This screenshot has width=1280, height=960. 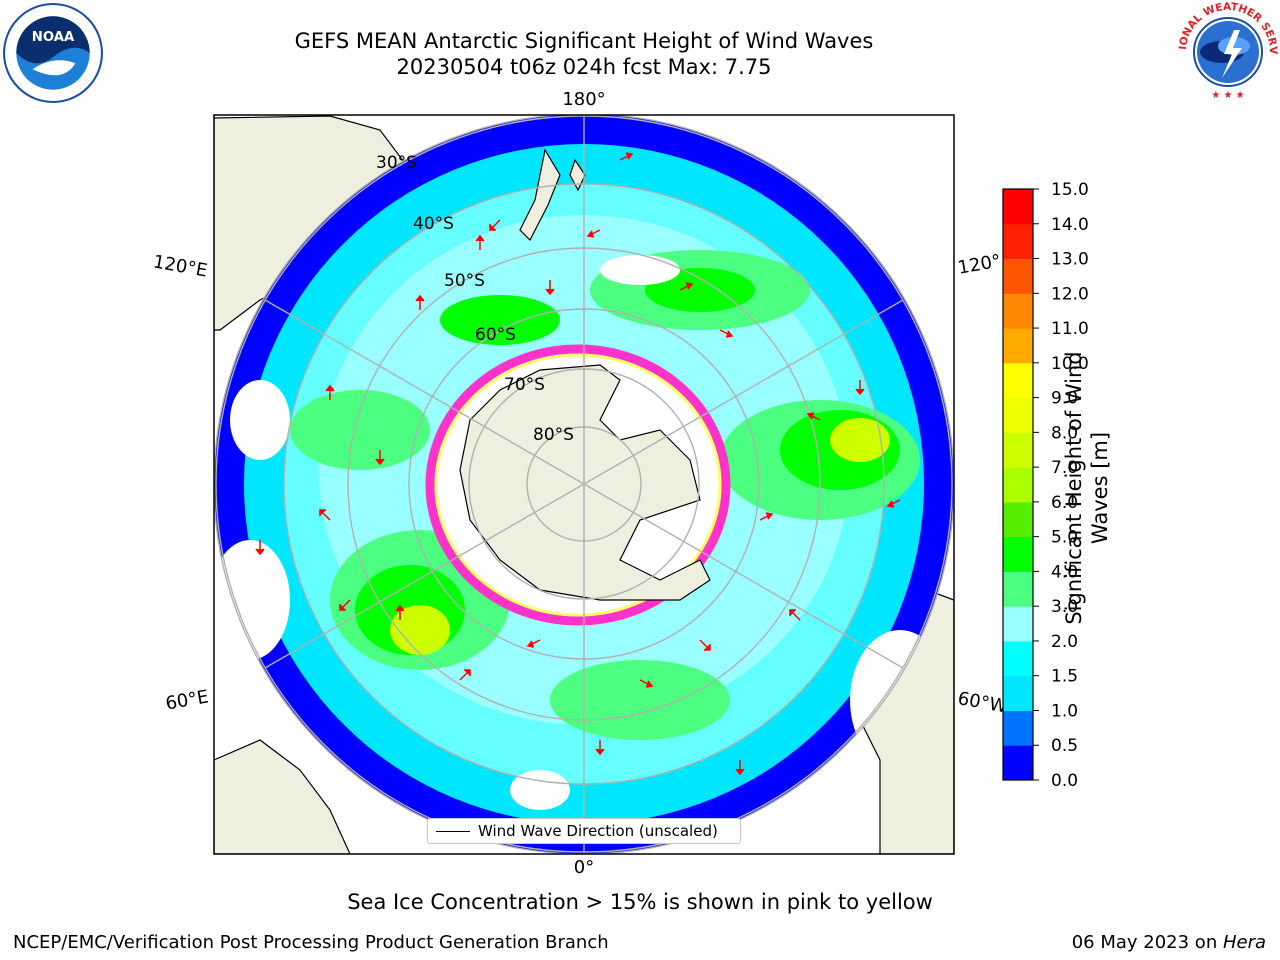 What do you see at coordinates (433, 224) in the screenshot?
I see `lat-label-40s: 40°S` at bounding box center [433, 224].